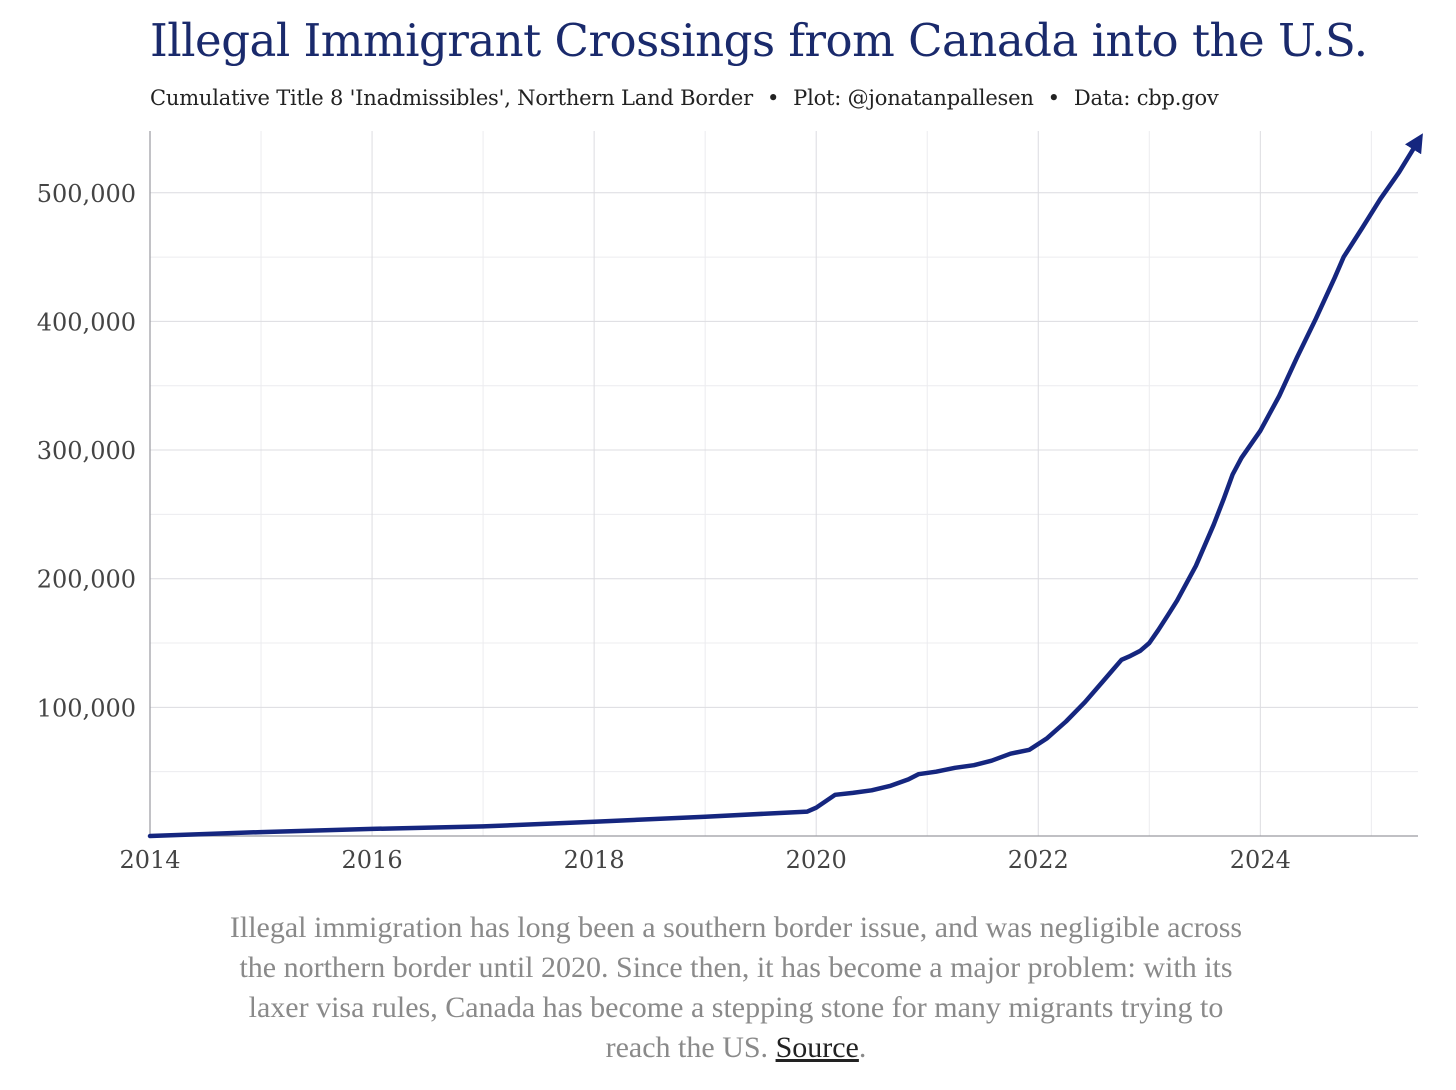 This screenshot has height=1090, width=1456. I want to click on x-tick-label: 2014, so click(149, 860).